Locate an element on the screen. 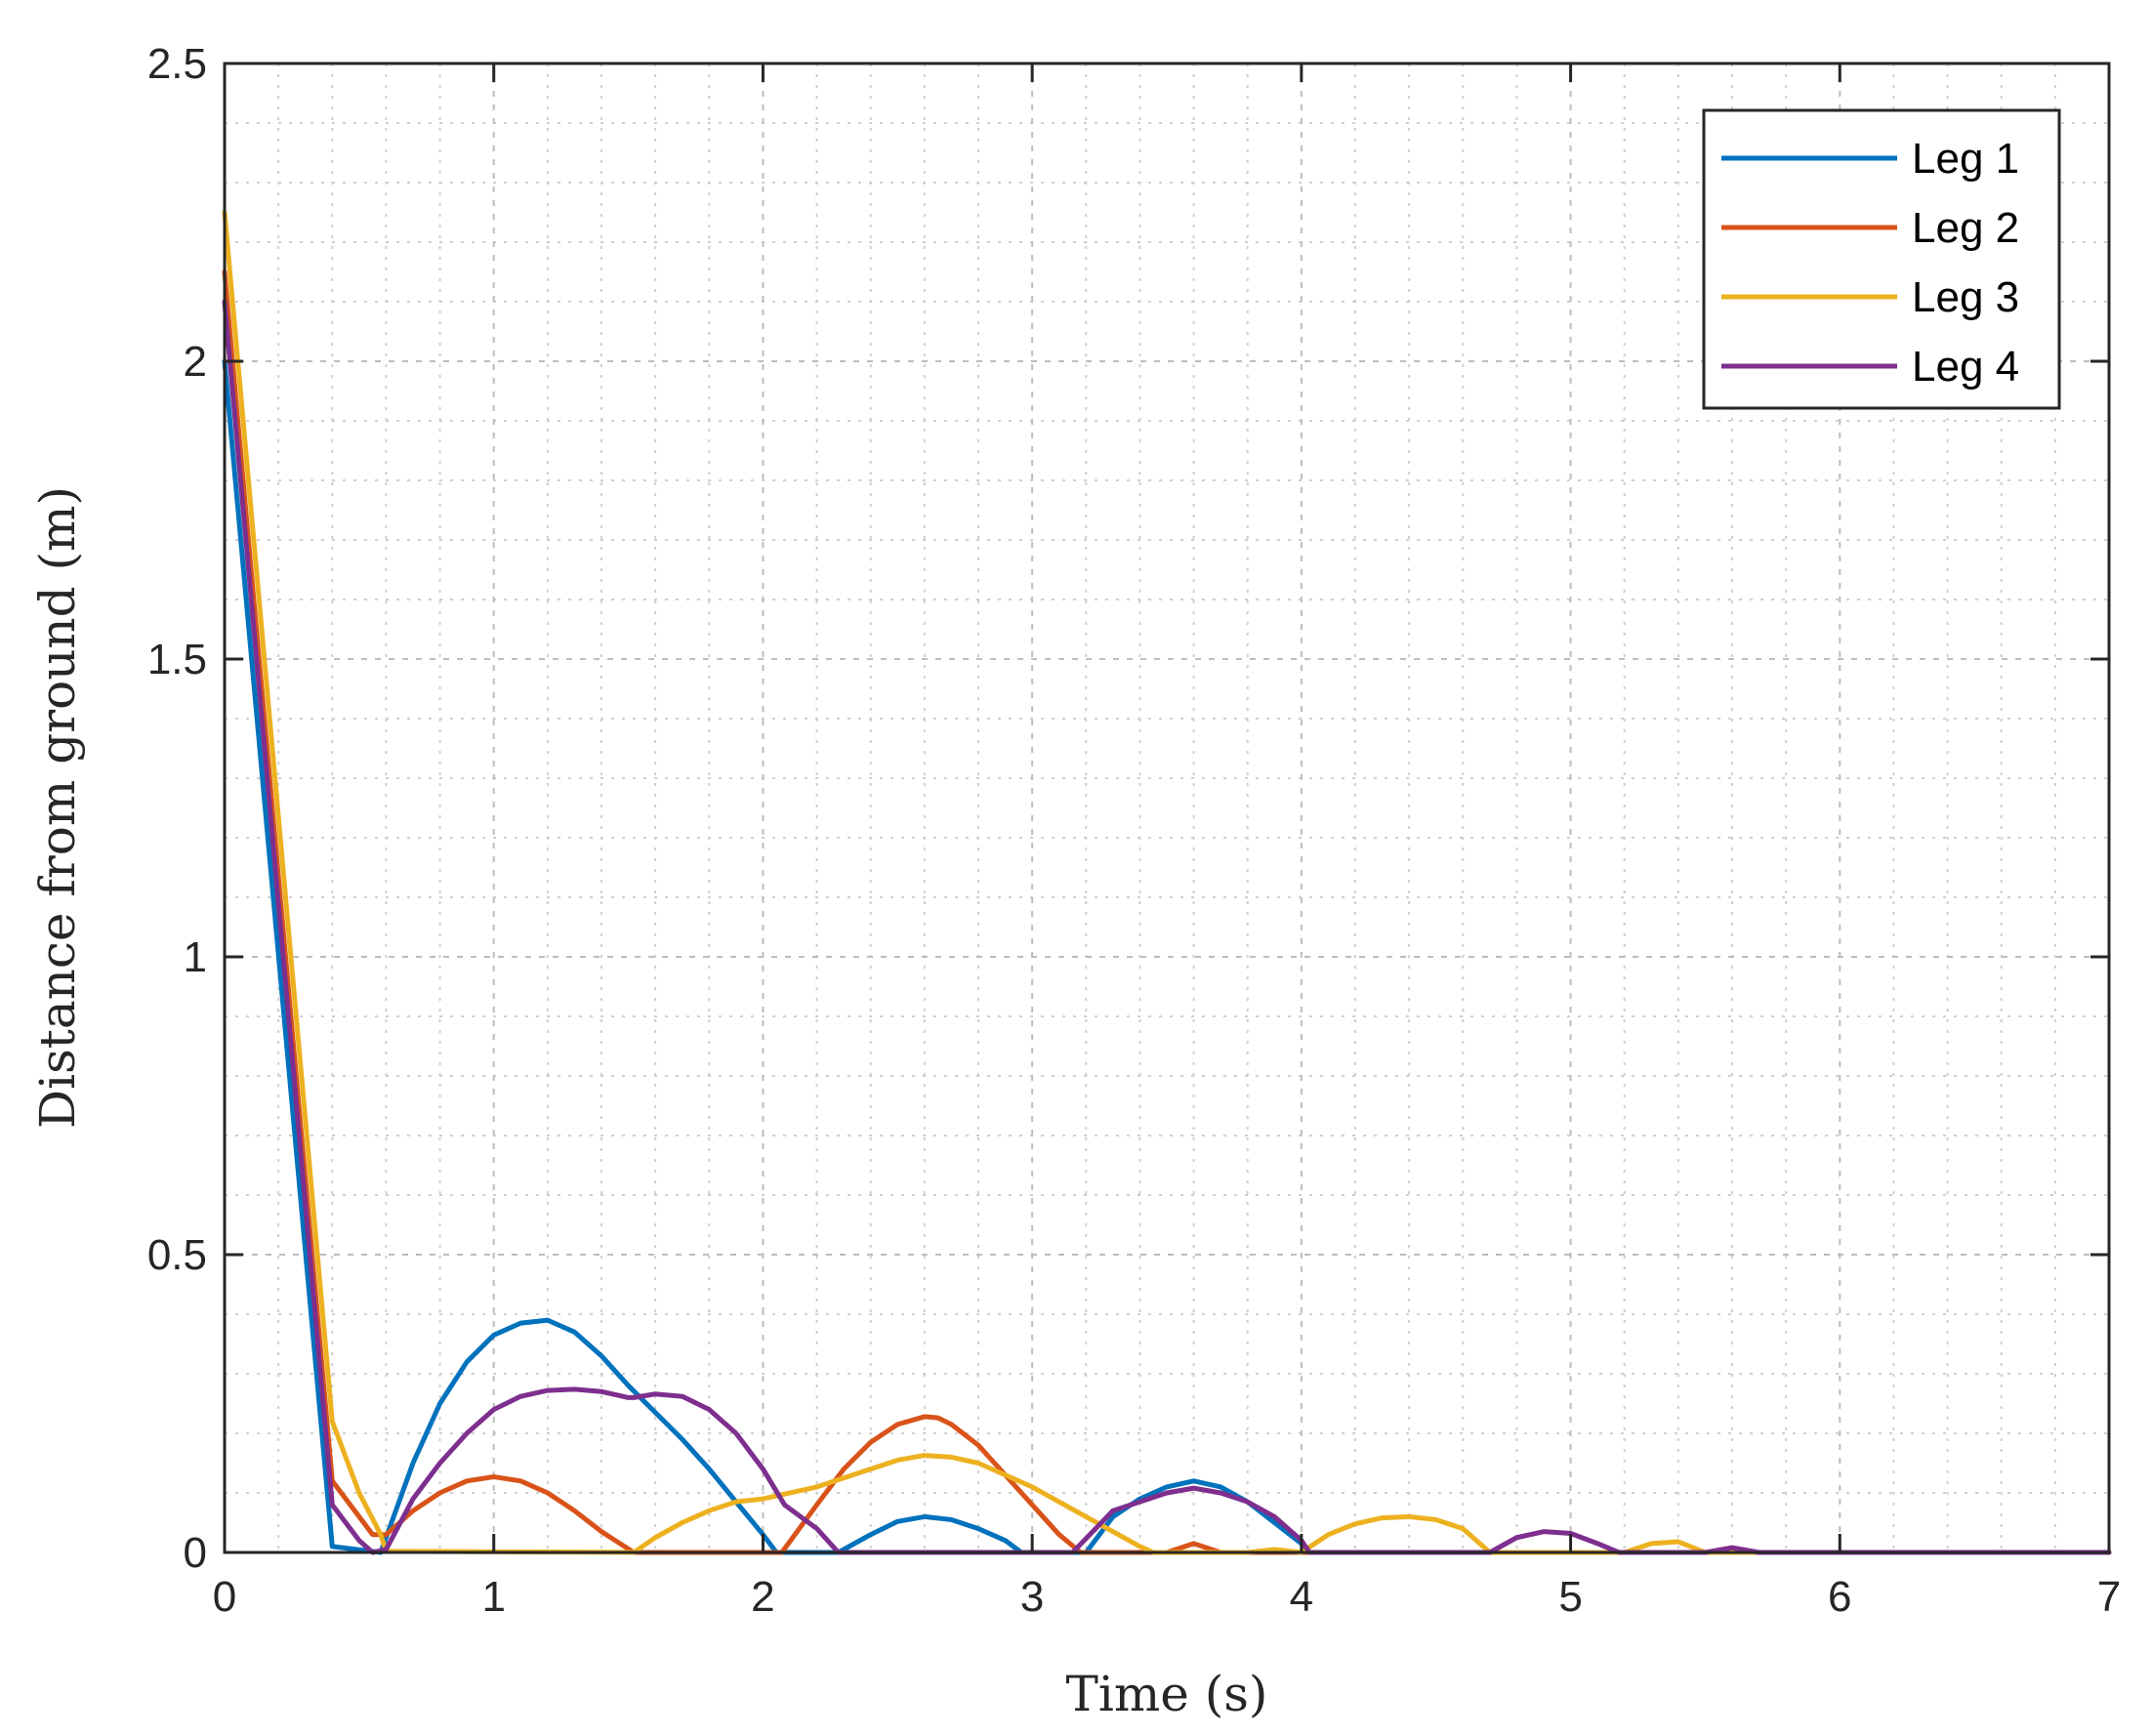  legend-label-leg-3: Leg 3 is located at coordinates (1965, 297).